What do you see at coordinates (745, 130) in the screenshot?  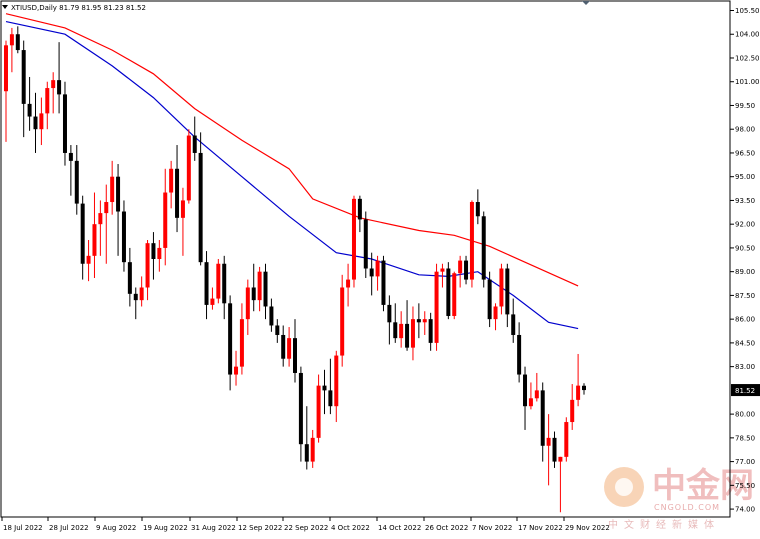 I see `y-tick-label: 98.00` at bounding box center [745, 130].